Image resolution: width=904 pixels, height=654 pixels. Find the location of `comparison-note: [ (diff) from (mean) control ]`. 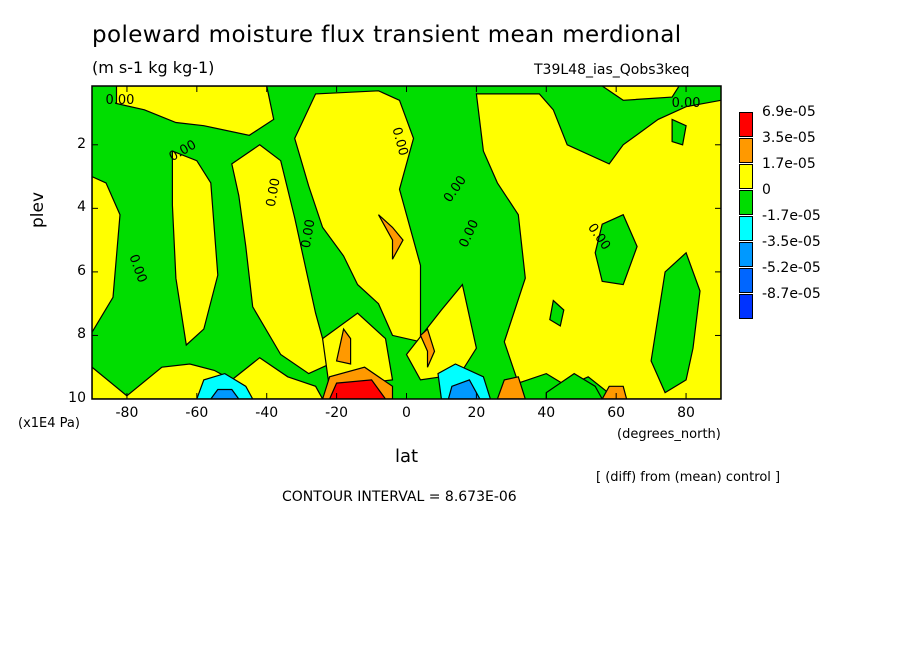

comparison-note: [ (diff) from (mean) control ] is located at coordinates (688, 477).